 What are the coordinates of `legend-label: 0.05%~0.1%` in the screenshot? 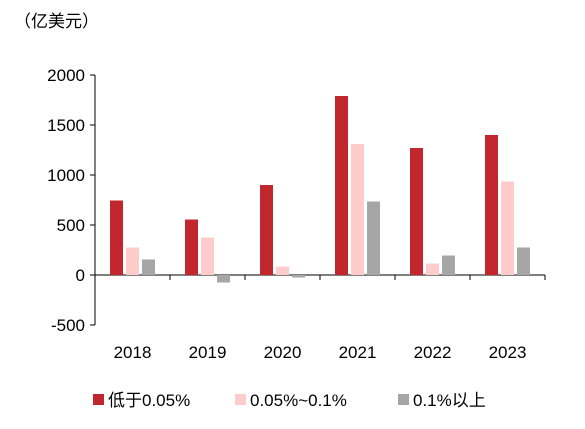 It's located at (298, 400).